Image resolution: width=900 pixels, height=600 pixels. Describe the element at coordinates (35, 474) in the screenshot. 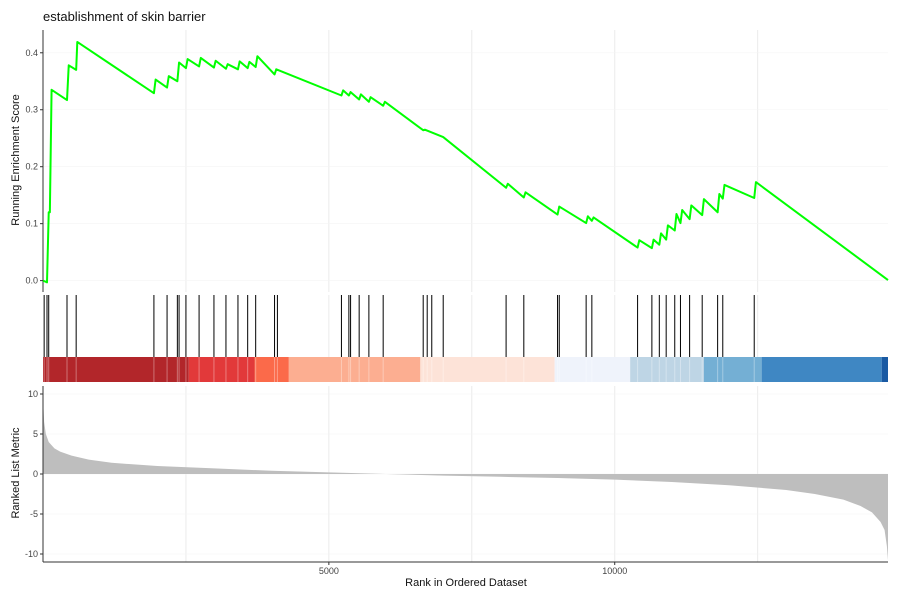

I see `rk-y-tick-label-2: 0` at that location.